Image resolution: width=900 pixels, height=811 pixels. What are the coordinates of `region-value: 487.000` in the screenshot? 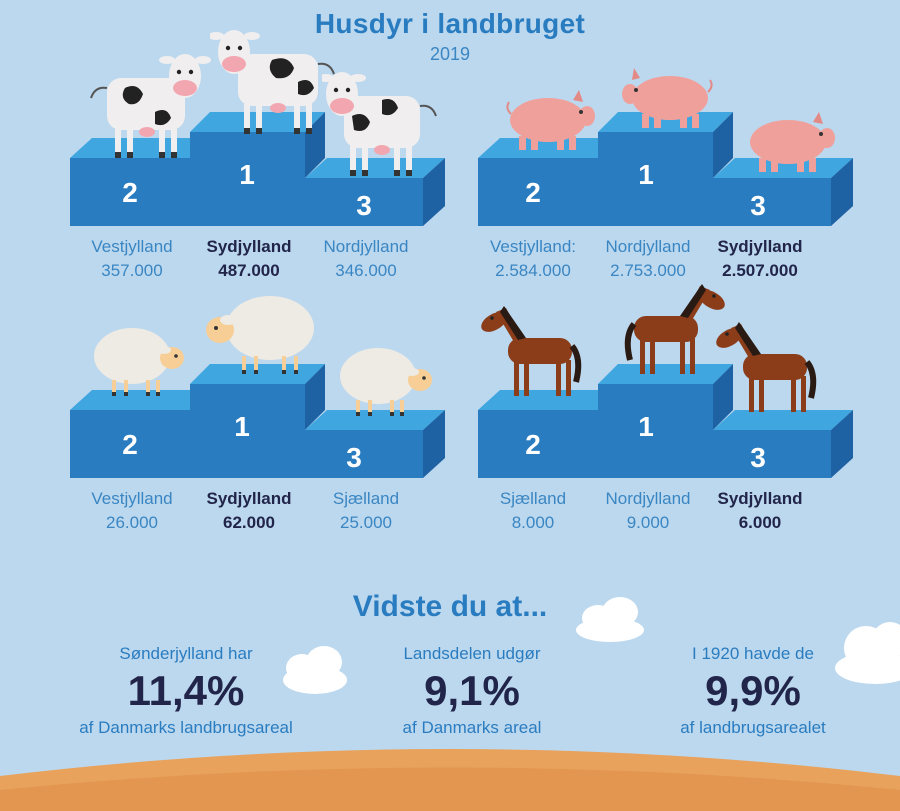 It's located at (249, 270).